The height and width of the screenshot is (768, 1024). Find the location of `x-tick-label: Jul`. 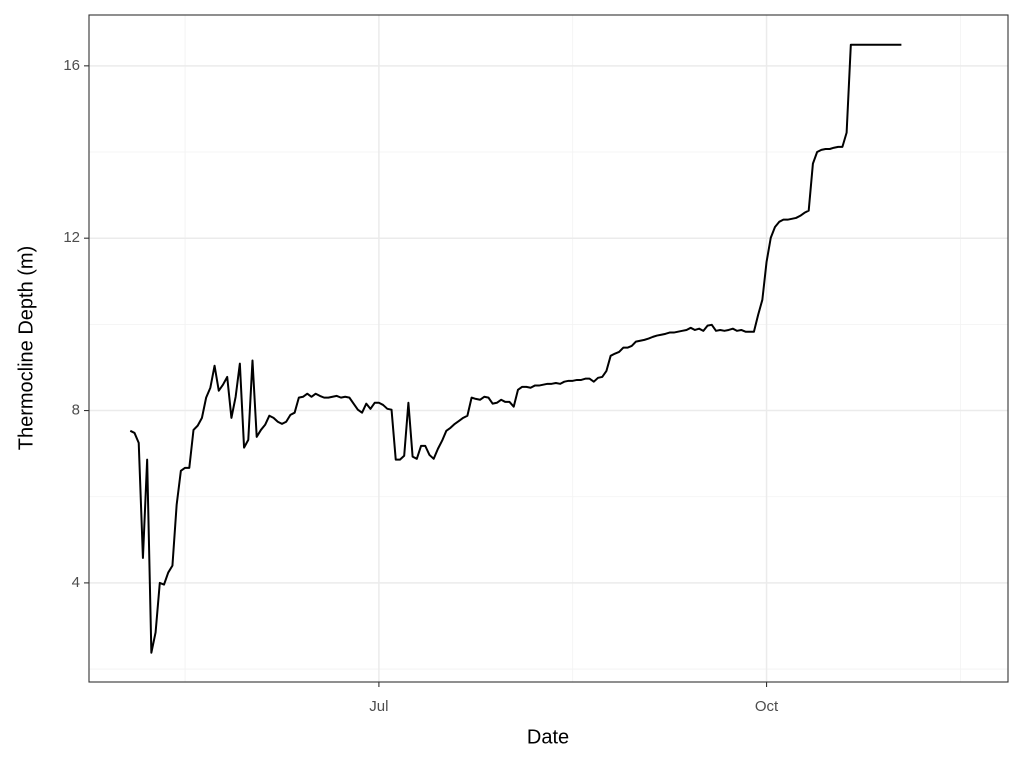

x-tick-label: Jul is located at coordinates (378, 706).